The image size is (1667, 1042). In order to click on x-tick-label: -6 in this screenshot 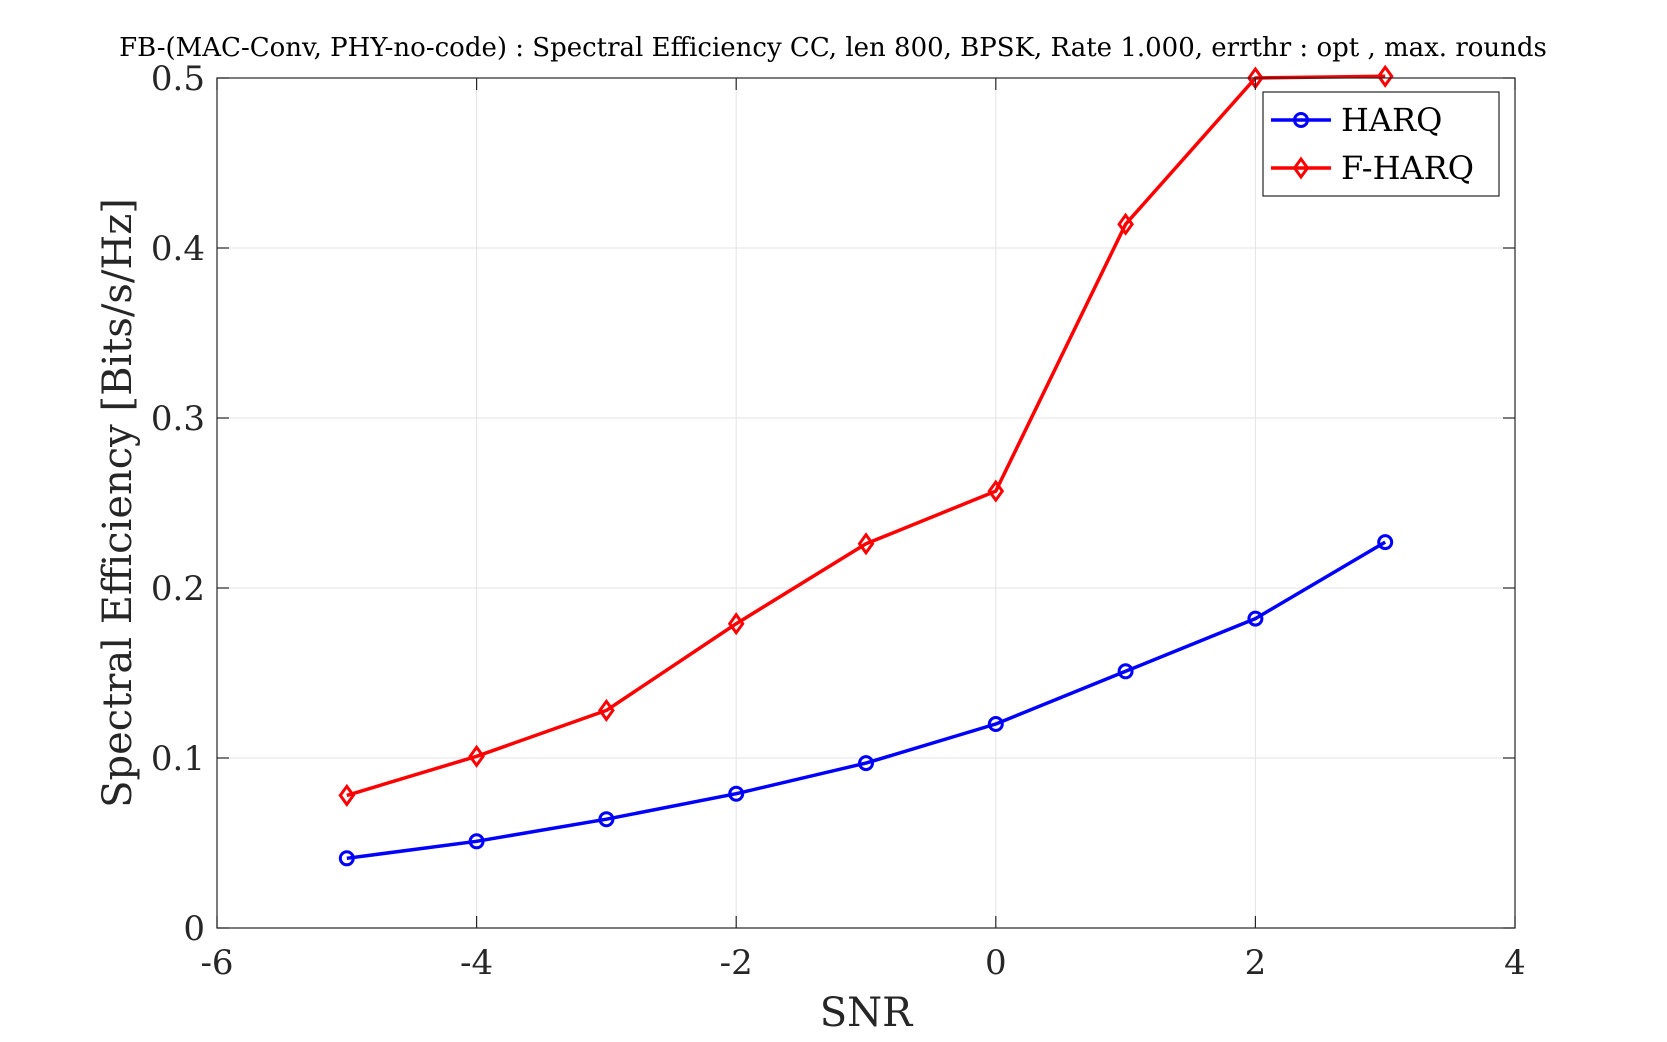, I will do `click(216, 963)`.